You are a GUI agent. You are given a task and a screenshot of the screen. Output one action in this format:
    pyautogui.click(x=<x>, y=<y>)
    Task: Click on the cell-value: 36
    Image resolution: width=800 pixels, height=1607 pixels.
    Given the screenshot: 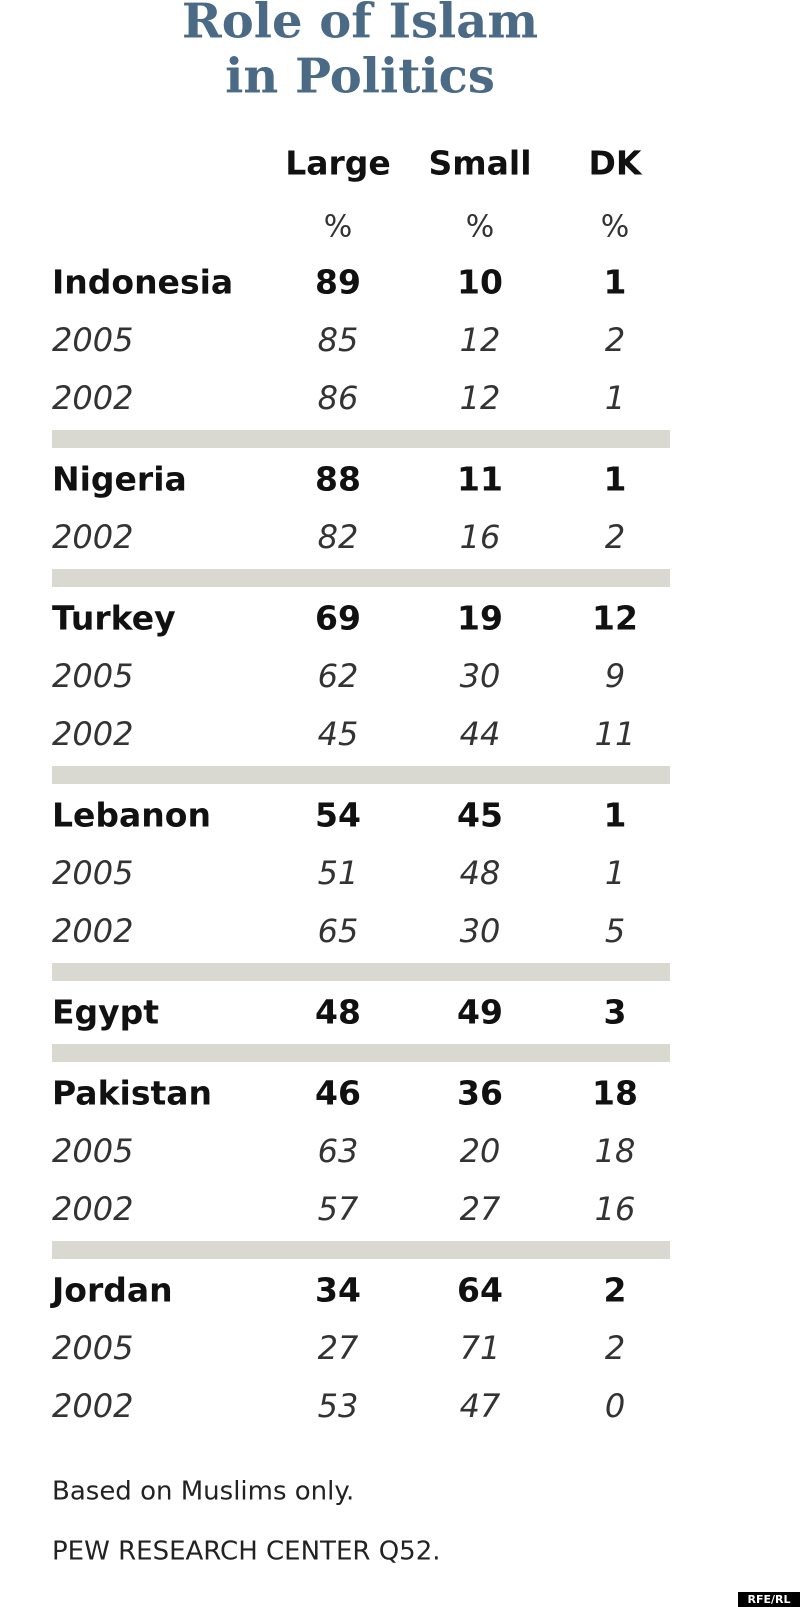 What is the action you would take?
    pyautogui.click(x=480, y=1093)
    